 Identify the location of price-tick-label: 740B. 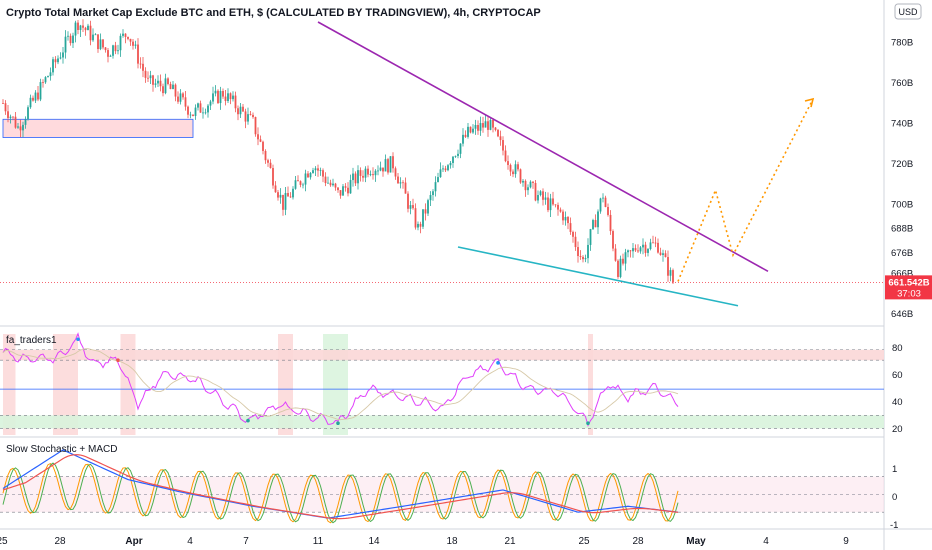
(902, 123).